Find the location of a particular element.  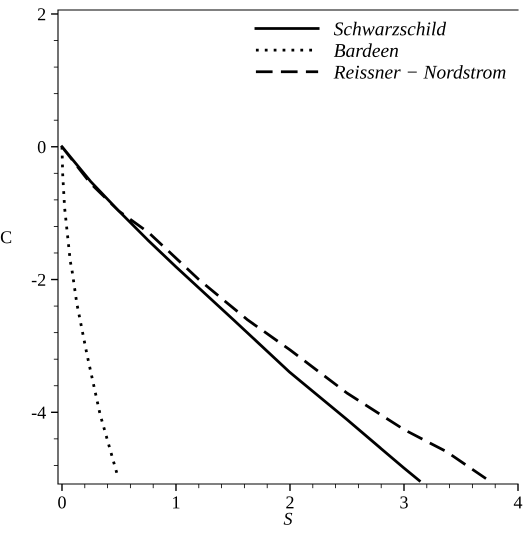

x-tick-label: 3 is located at coordinates (404, 502).